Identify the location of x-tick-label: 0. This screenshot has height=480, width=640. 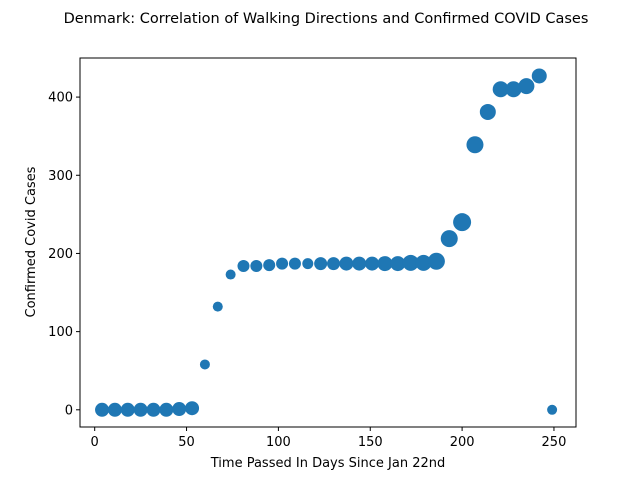
(95, 442).